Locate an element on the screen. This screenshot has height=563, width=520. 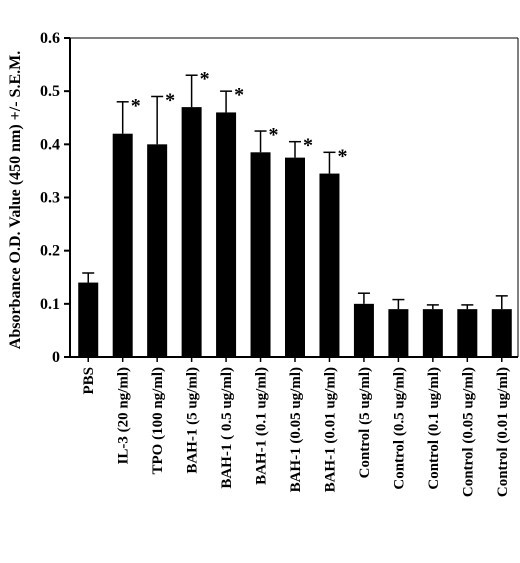
y-tick-label: 0.4 is located at coordinates (50, 144).